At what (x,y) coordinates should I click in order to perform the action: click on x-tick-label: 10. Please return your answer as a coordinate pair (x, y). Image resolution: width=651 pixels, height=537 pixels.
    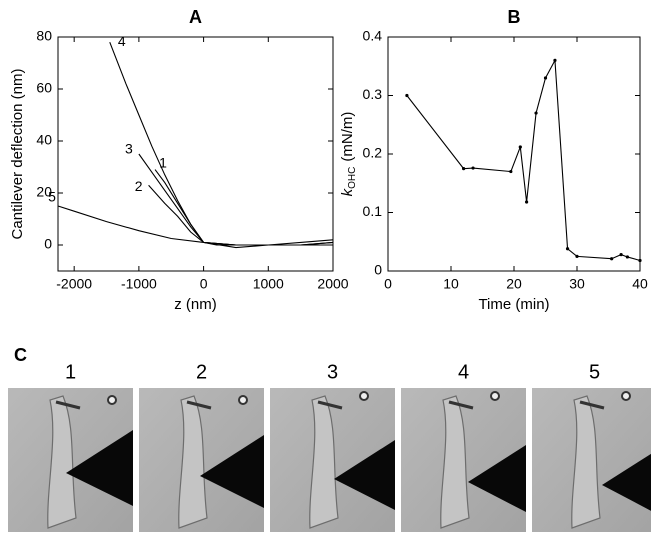
    Looking at the image, I should click on (451, 284).